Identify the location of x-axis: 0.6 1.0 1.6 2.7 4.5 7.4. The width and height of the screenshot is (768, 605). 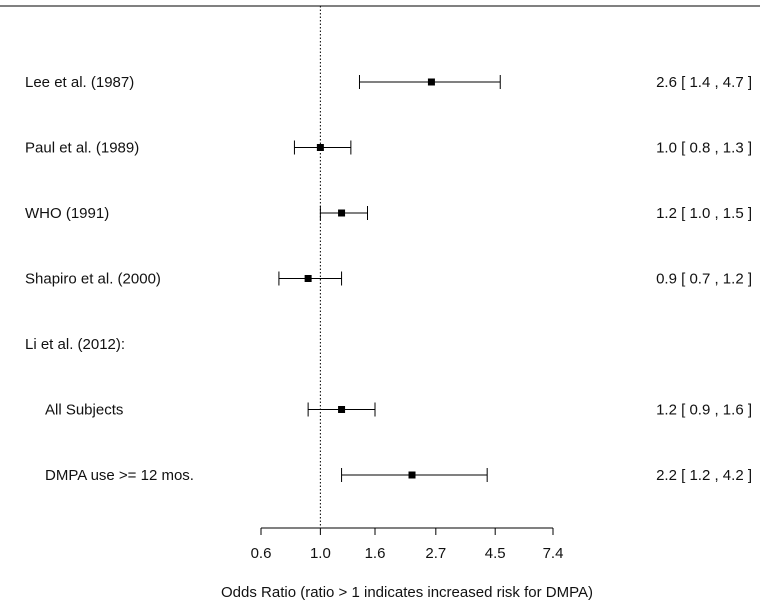
(407, 544).